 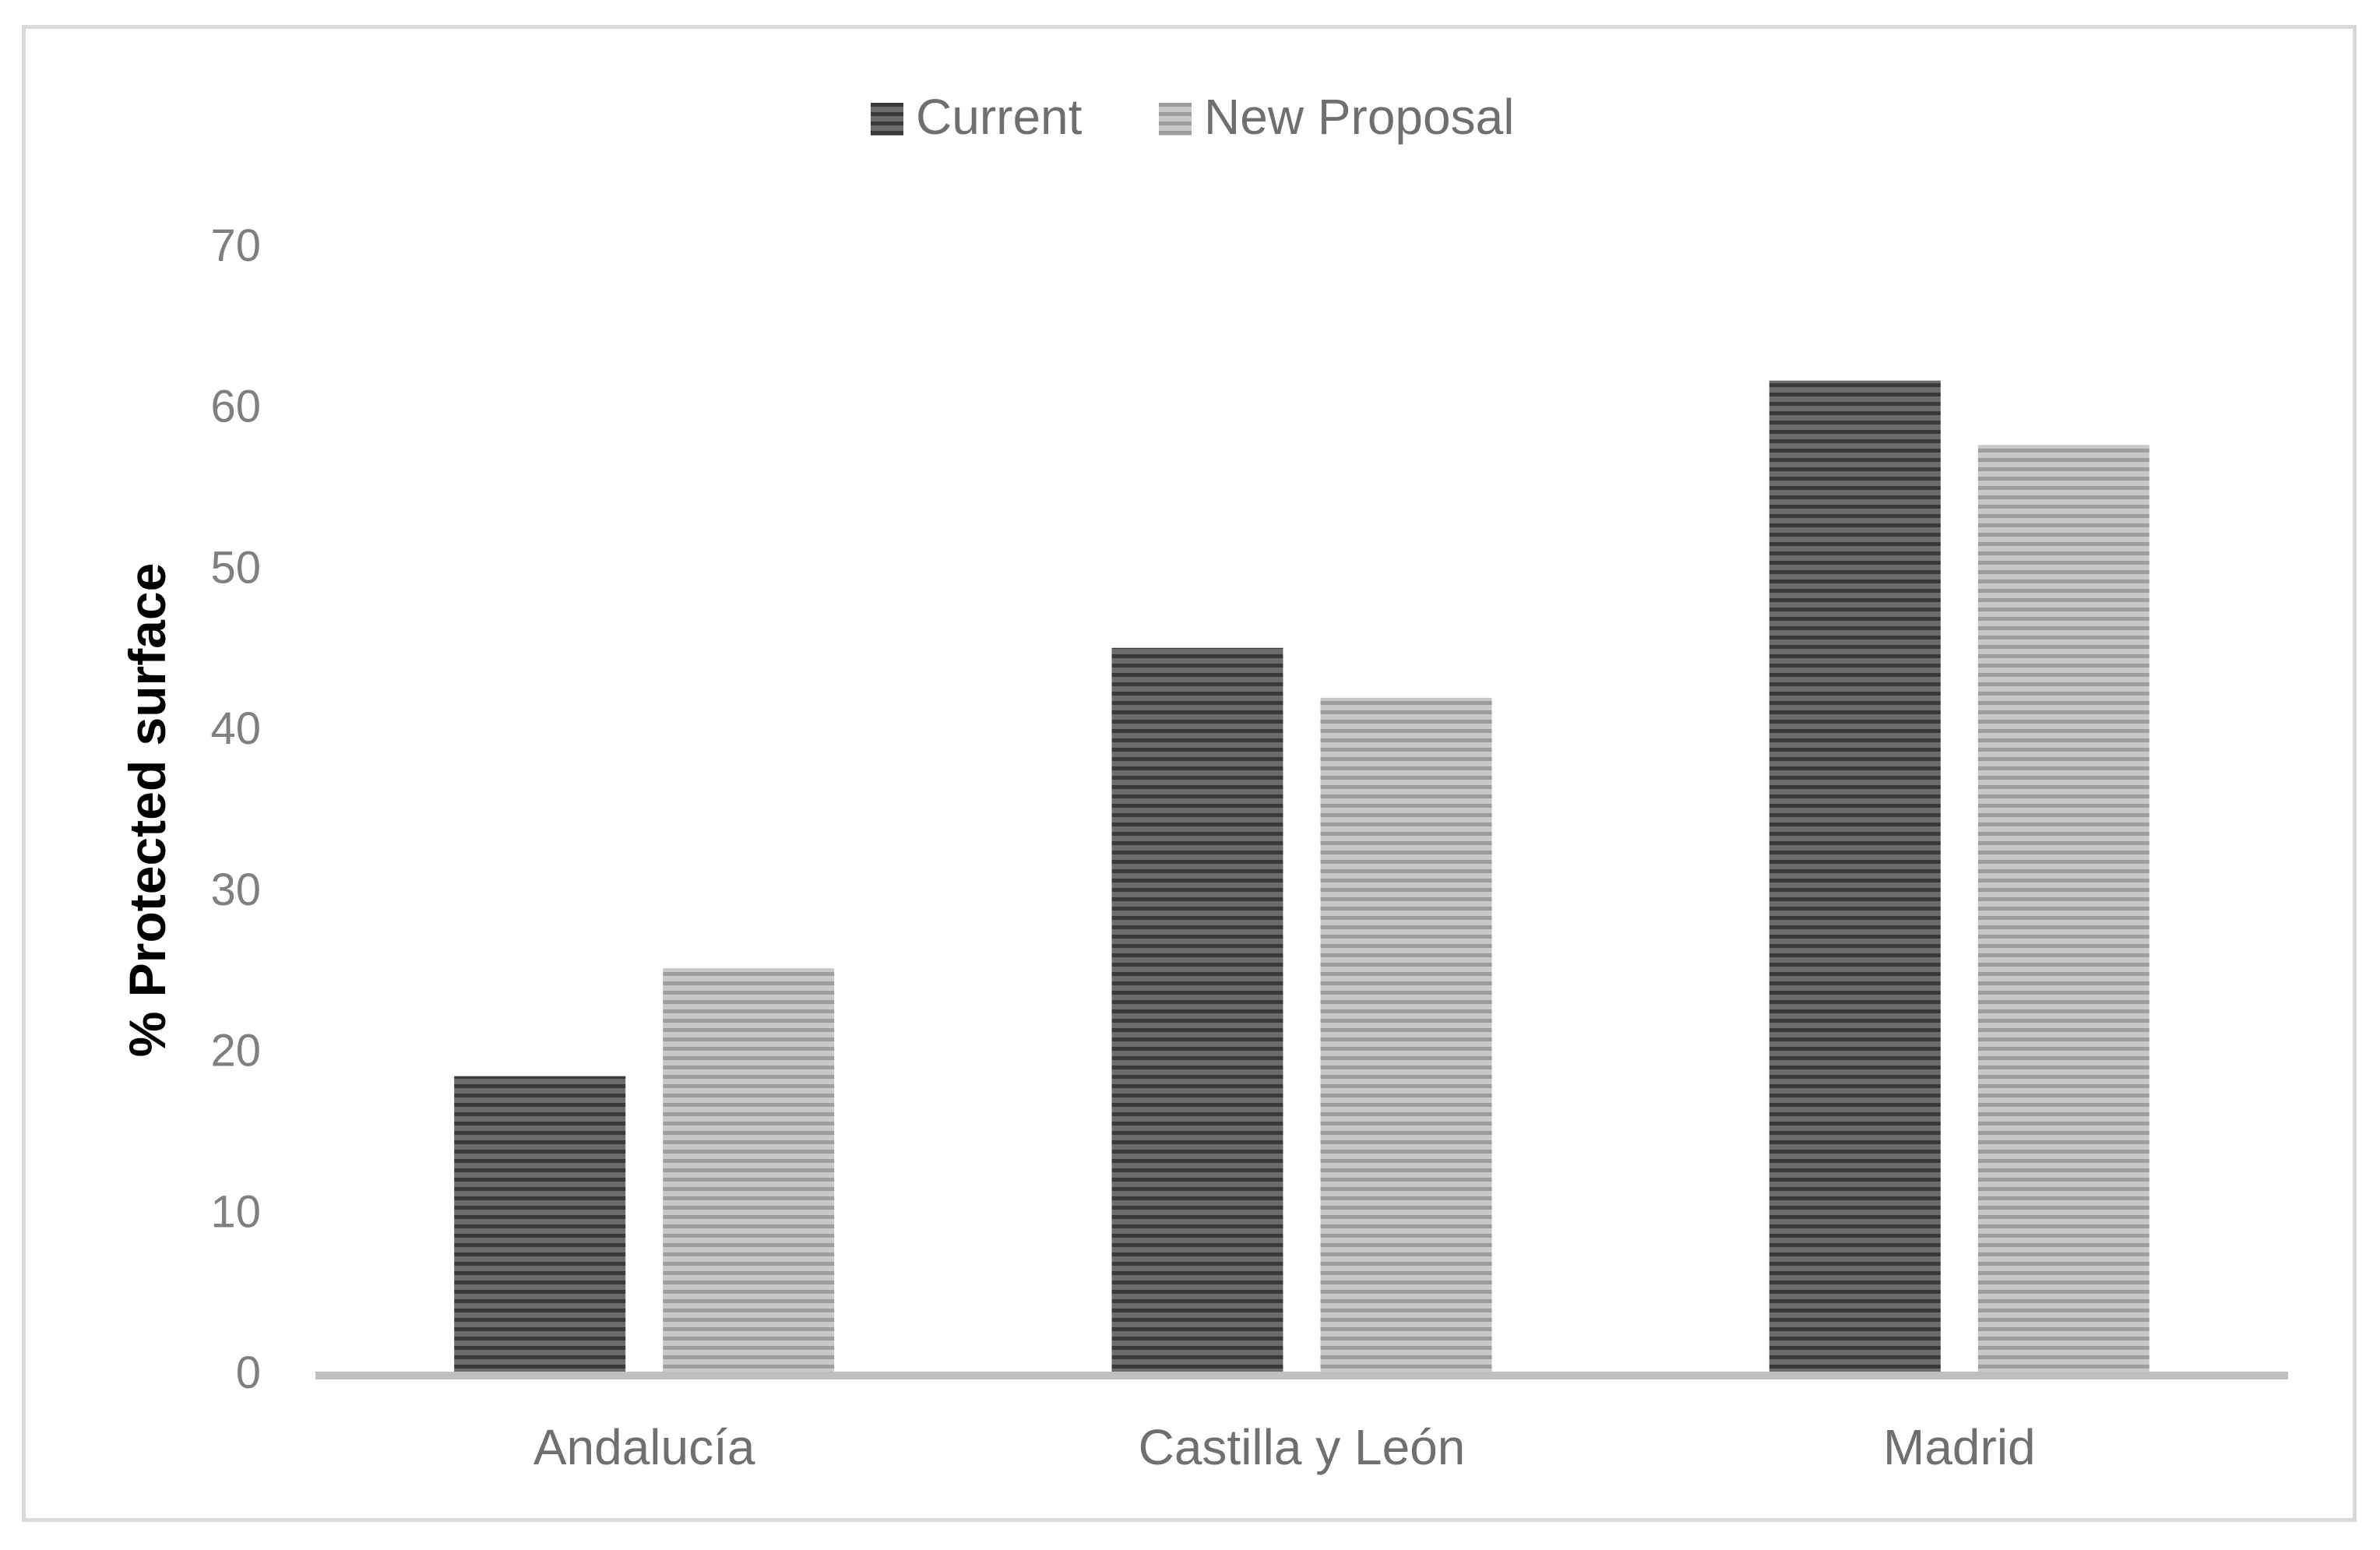 I want to click on legend-swatch-new-proposal, so click(x=1175, y=120).